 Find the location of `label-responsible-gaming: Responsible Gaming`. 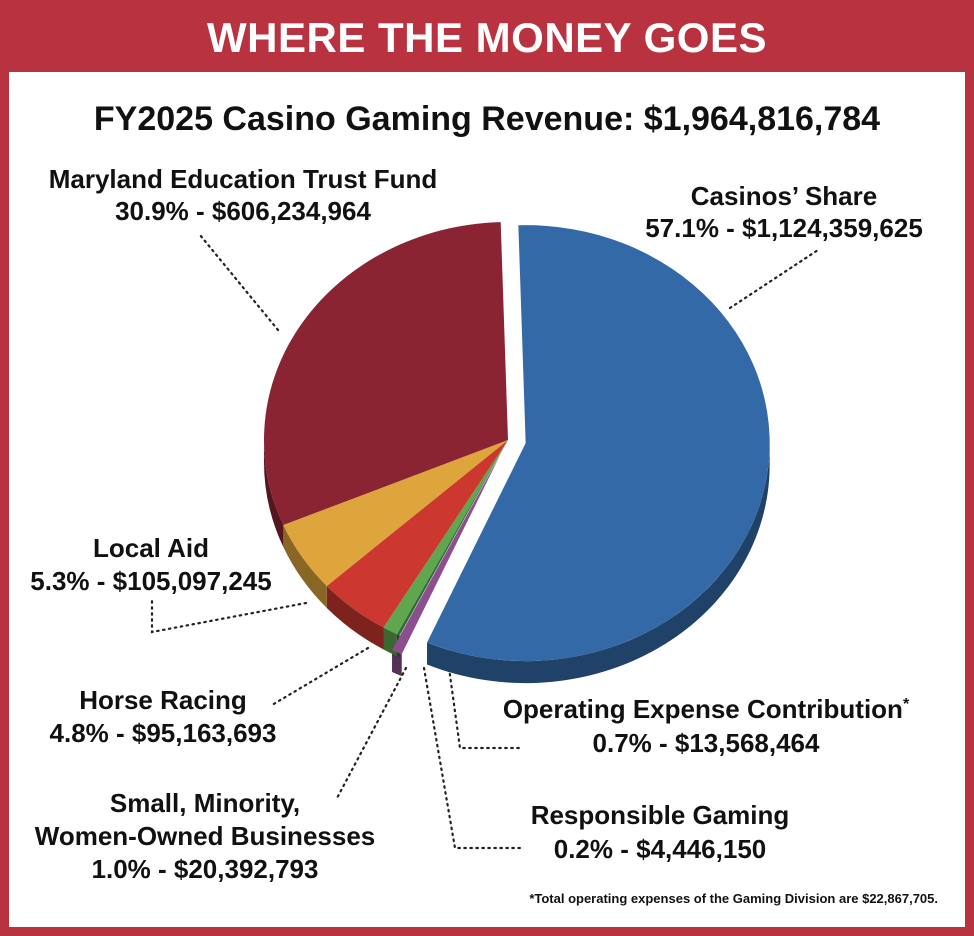

label-responsible-gaming: Responsible Gaming is located at coordinates (660, 815).